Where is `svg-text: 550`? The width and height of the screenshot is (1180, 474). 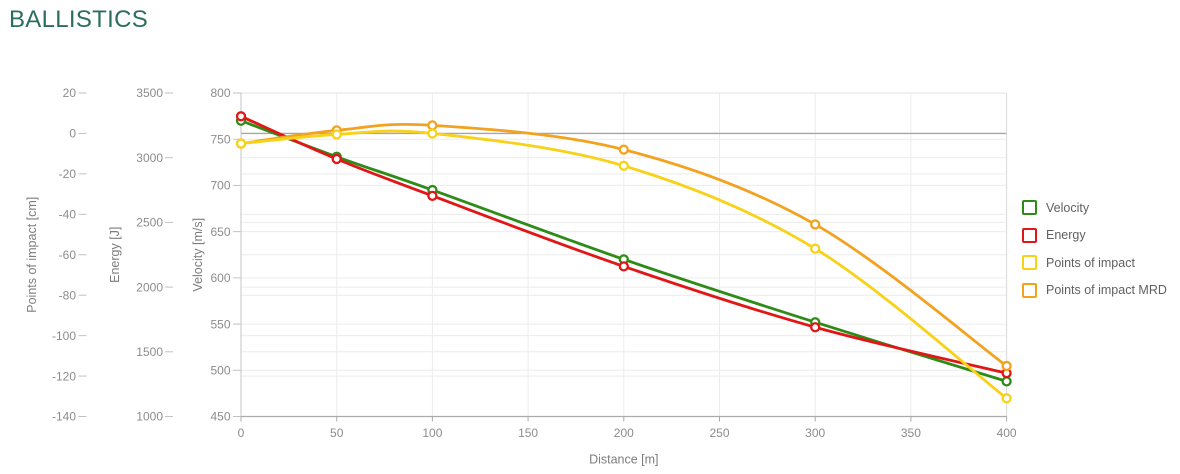 svg-text: 550 is located at coordinates (220, 324).